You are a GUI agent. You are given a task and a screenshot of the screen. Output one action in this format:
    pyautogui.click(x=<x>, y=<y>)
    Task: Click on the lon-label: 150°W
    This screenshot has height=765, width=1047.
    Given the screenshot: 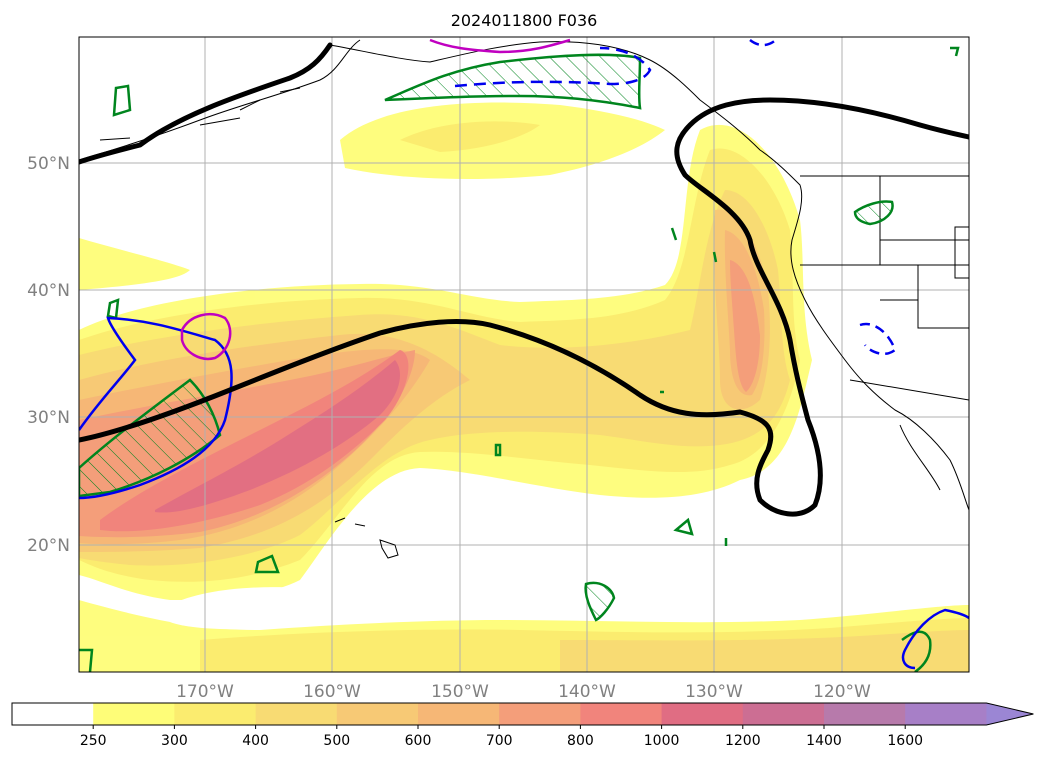 What is the action you would take?
    pyautogui.click(x=460, y=692)
    